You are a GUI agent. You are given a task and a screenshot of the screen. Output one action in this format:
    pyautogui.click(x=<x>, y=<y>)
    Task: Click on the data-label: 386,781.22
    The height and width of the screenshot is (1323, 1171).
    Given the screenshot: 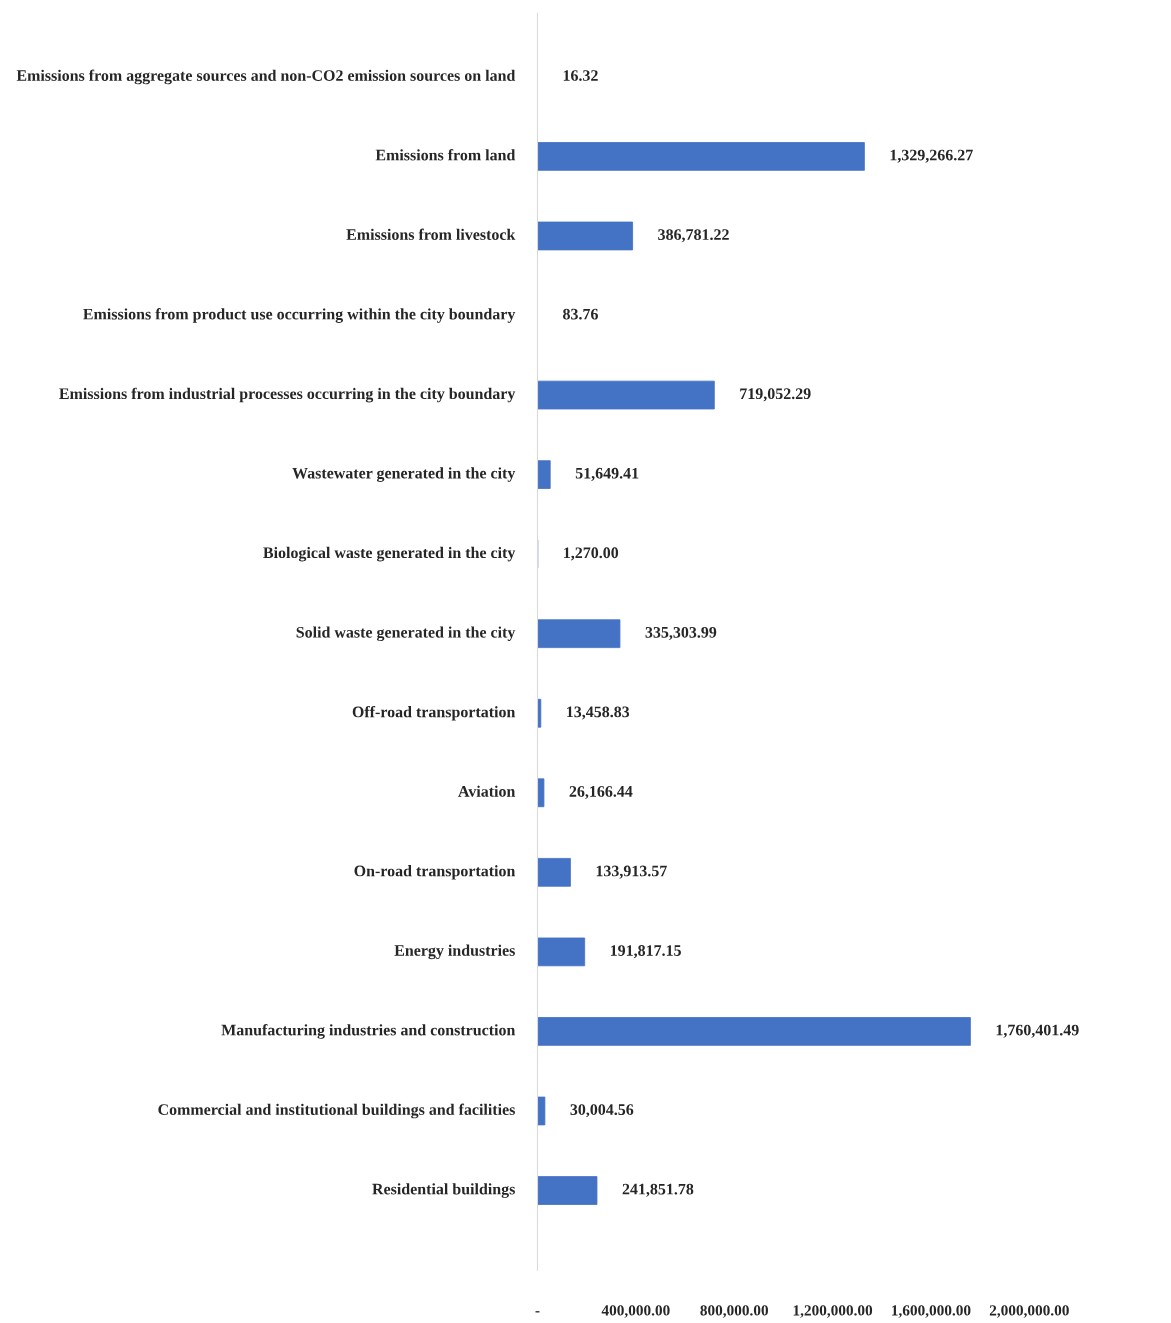 What is the action you would take?
    pyautogui.click(x=693, y=236)
    